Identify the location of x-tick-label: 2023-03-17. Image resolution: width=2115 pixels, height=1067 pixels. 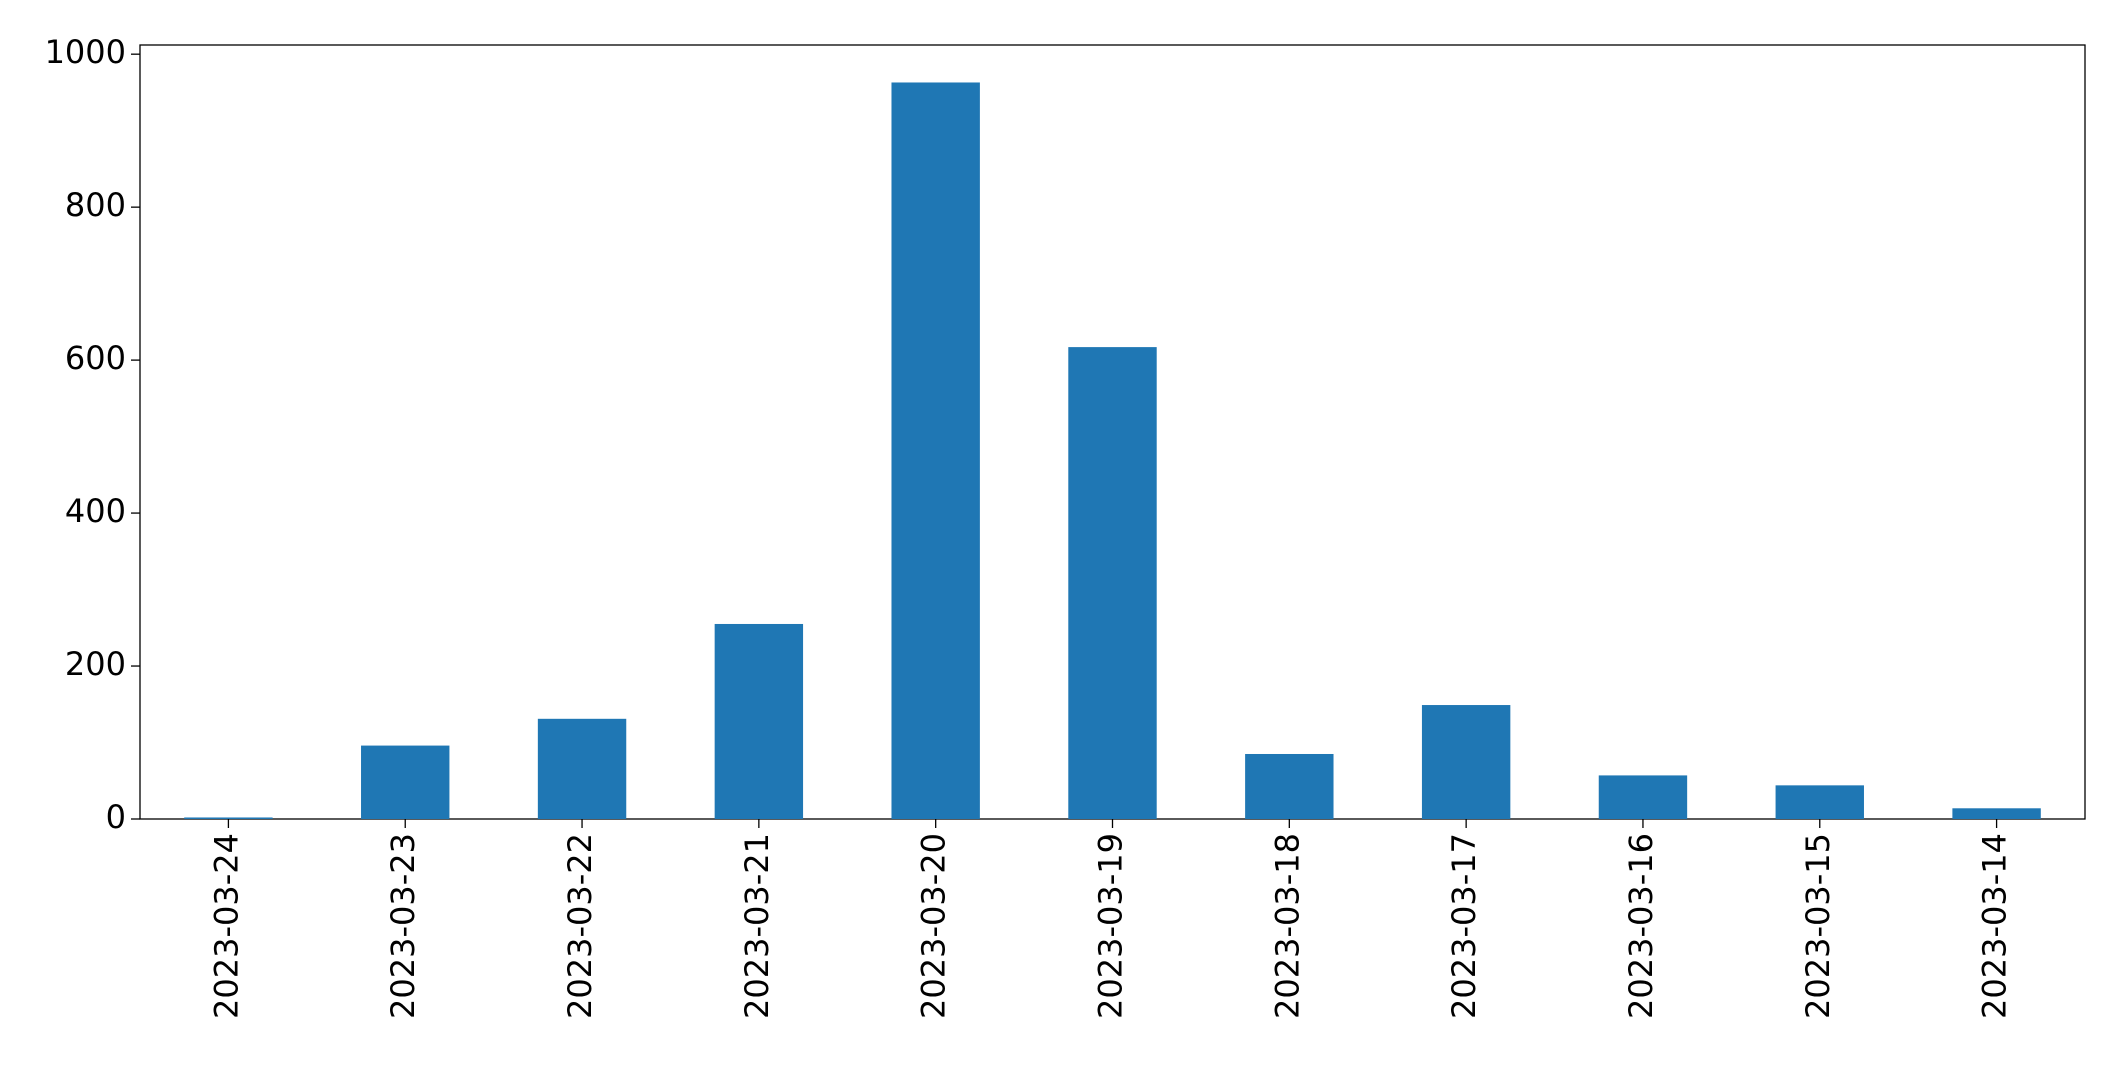
(1464, 926).